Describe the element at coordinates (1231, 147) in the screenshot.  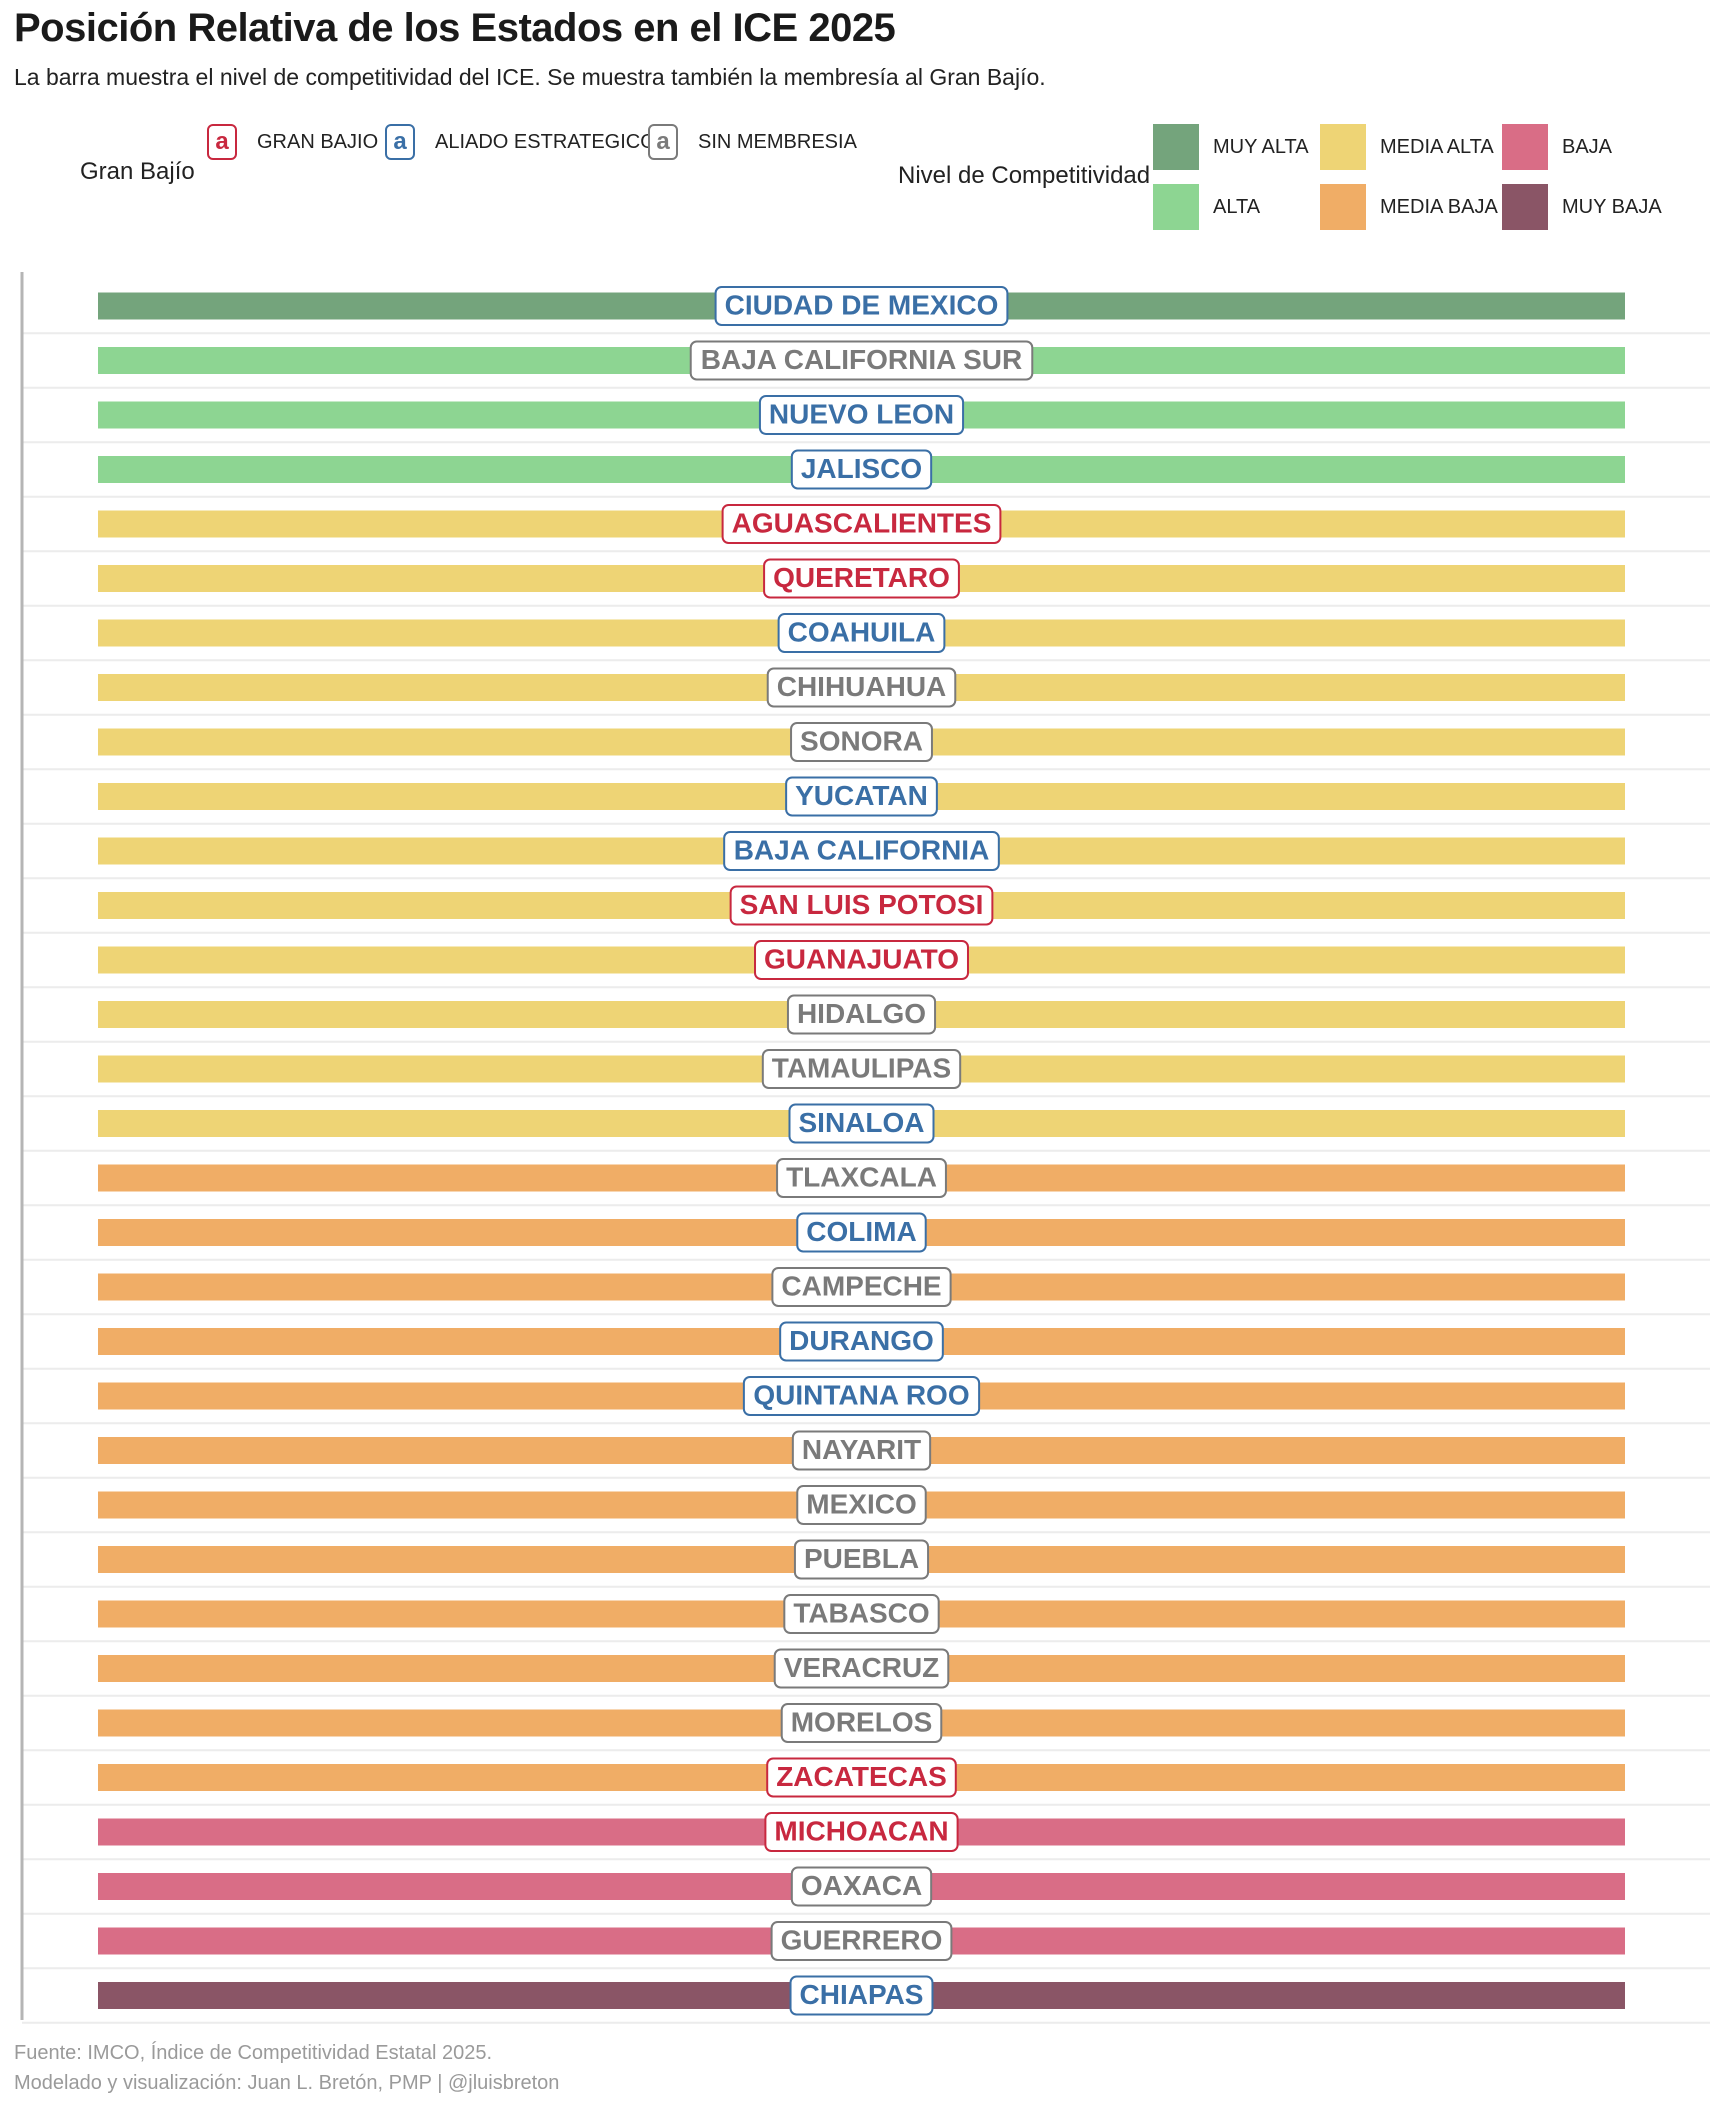
I see `legend-item-muy-alta: MUY ALTA` at that location.